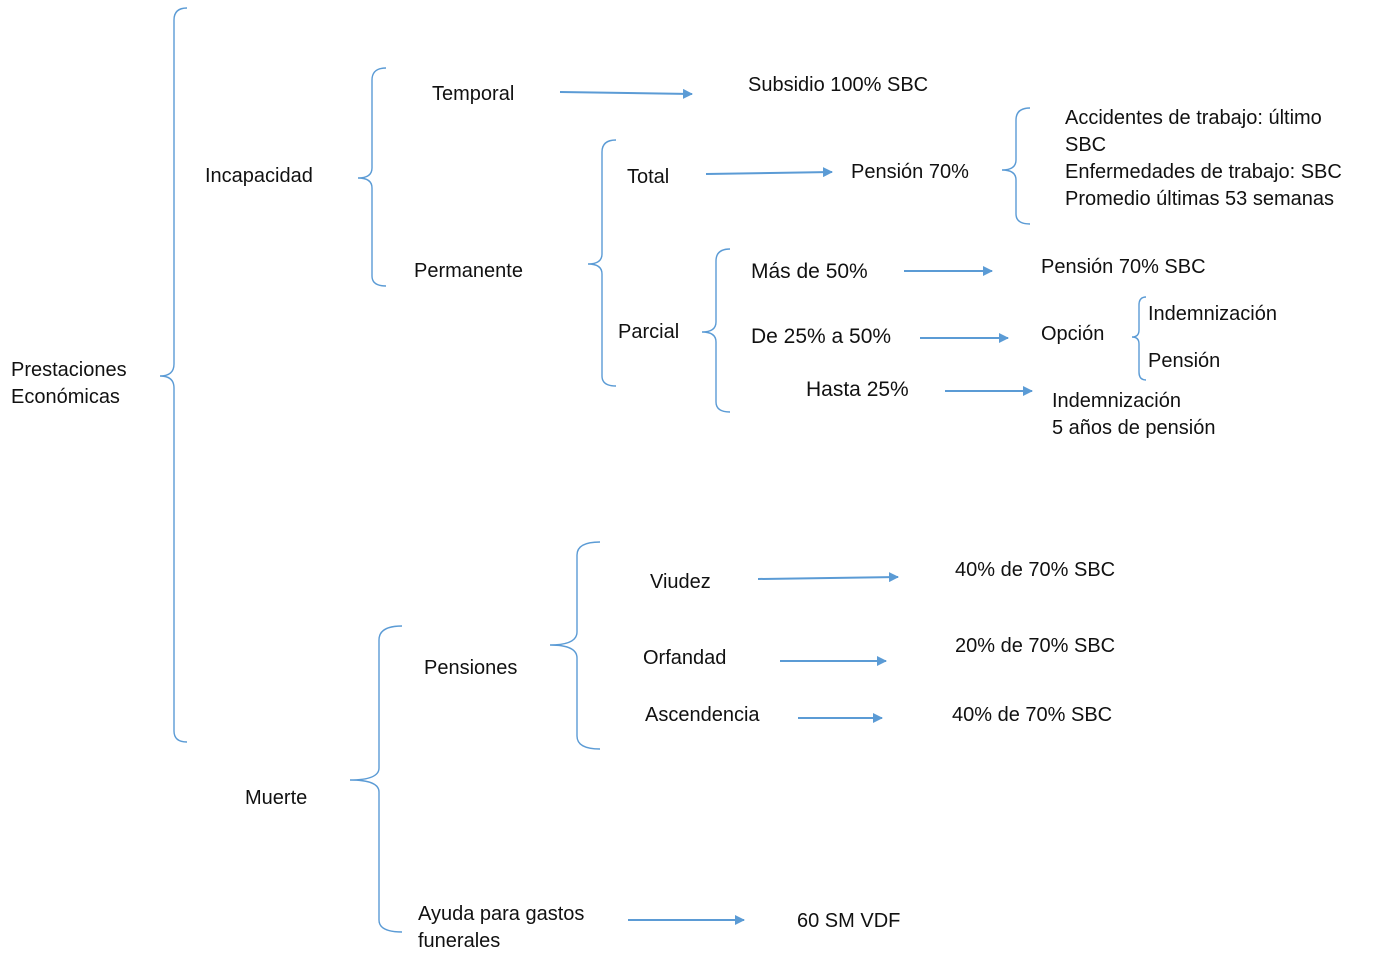 The image size is (1387, 955). Describe the element at coordinates (685, 658) in the screenshot. I see `node-orfandad: Orfandad` at that location.